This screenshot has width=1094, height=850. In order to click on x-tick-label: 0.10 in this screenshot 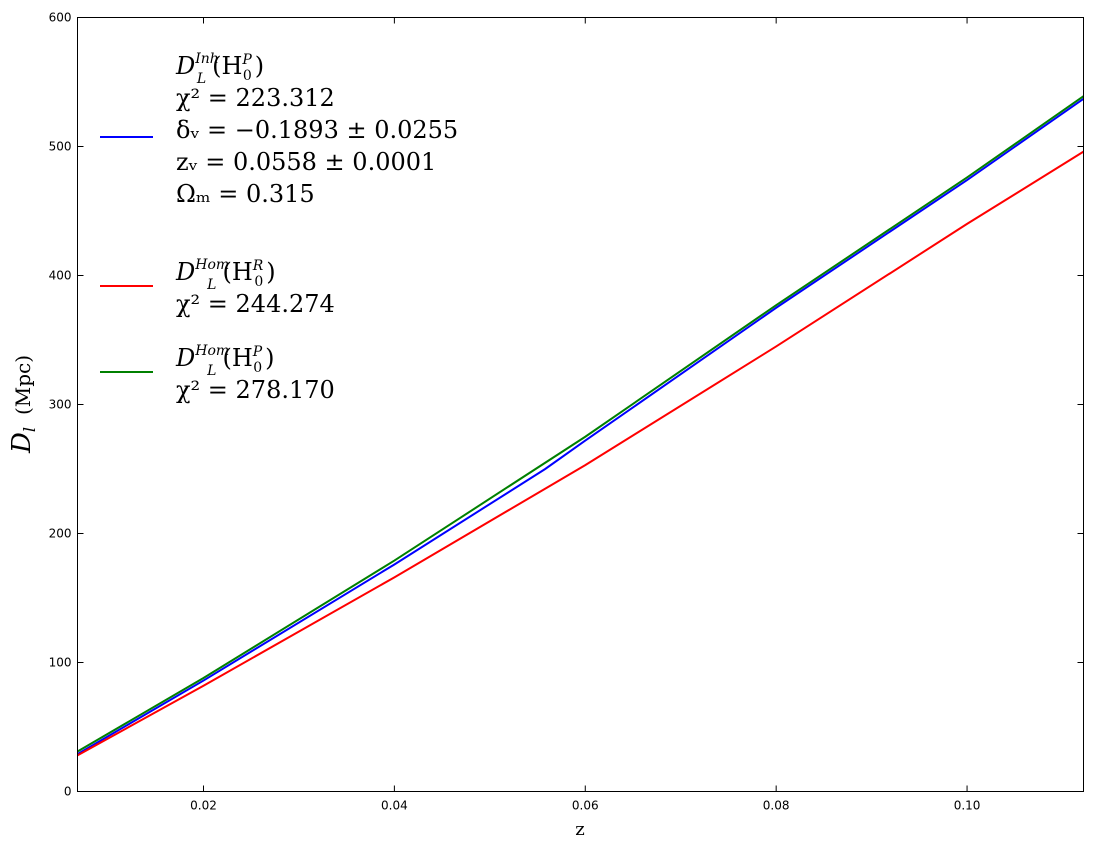, I will do `click(967, 806)`.